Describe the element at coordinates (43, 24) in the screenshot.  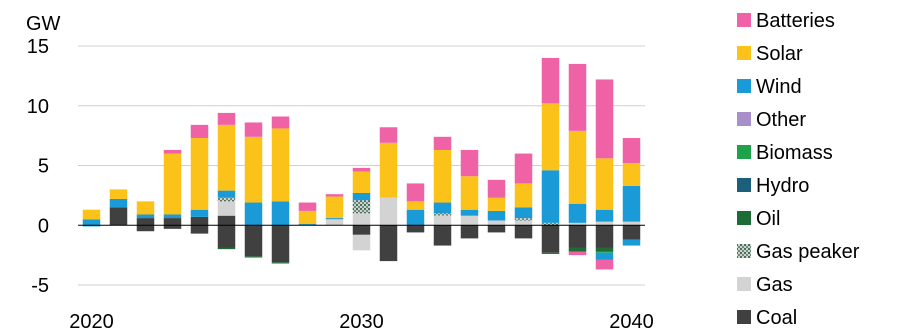
I see `y-axis-title: GW` at that location.